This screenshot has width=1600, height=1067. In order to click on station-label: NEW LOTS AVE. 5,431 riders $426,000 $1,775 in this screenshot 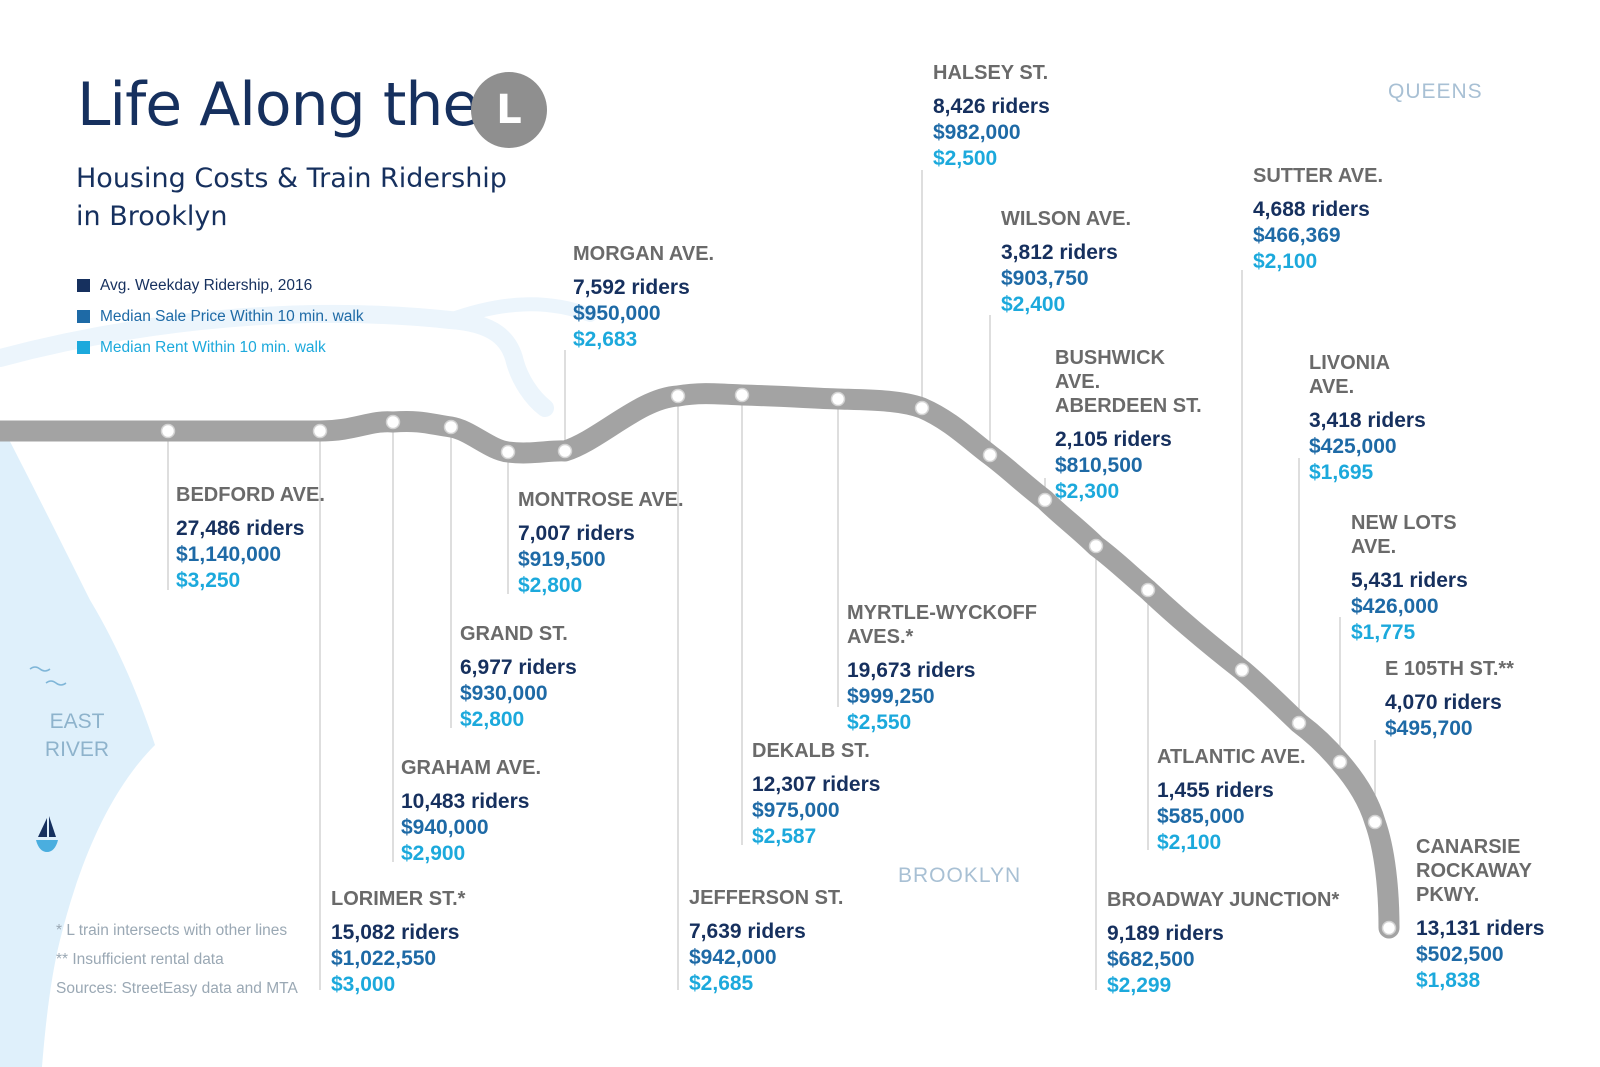, I will do `click(1426, 578)`.